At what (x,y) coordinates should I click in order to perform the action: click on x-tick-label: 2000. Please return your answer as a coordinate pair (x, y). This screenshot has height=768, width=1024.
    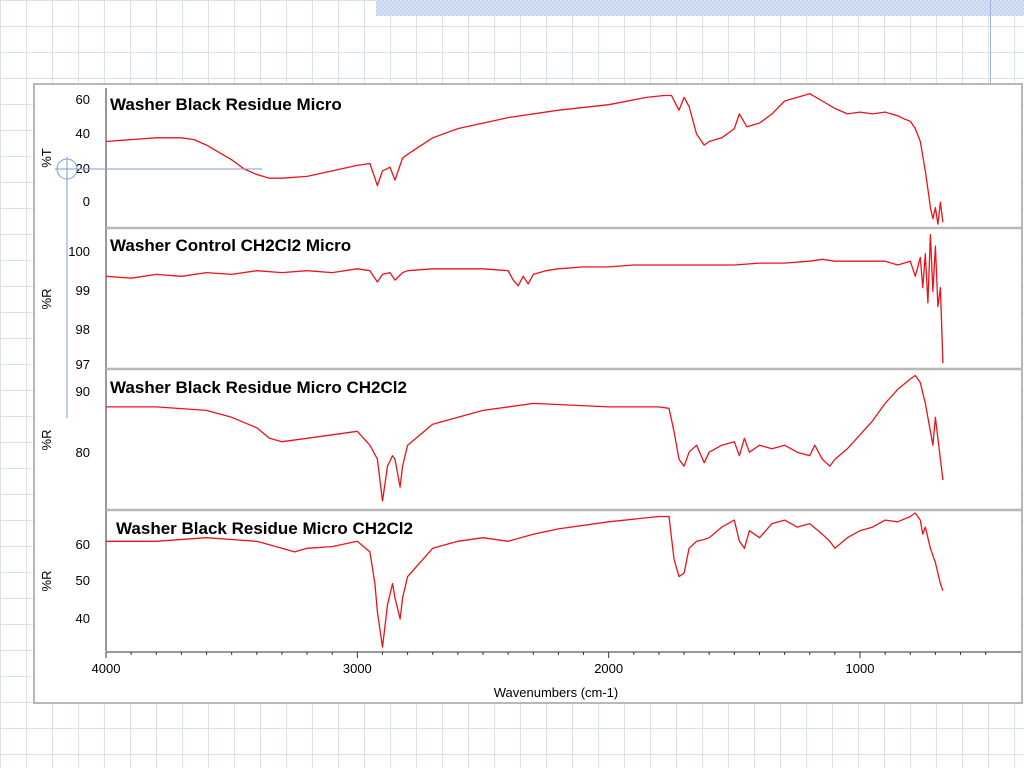
    Looking at the image, I should click on (608, 668).